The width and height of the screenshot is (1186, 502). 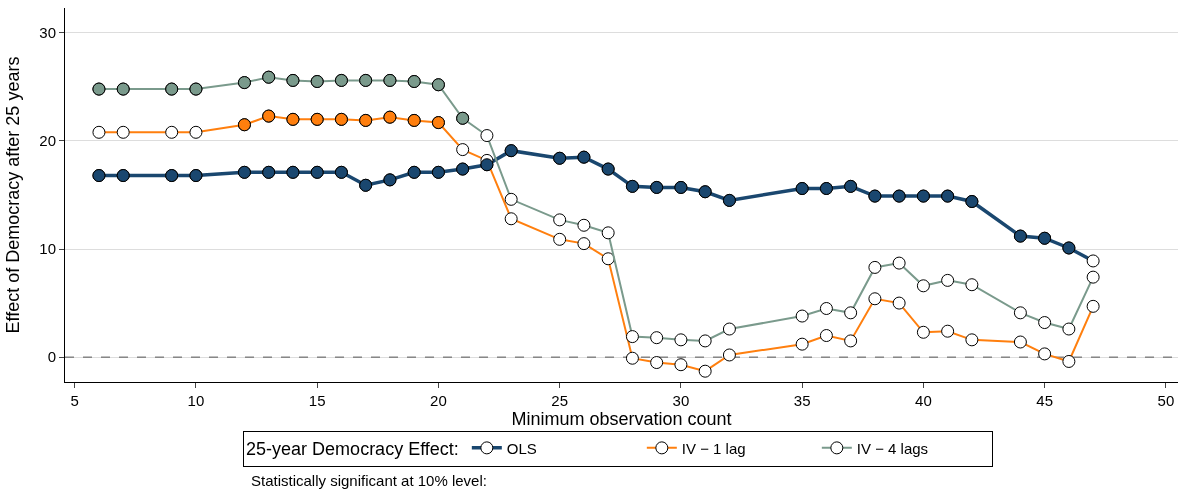 I want to click on x-tick-label: 40, so click(x=923, y=400).